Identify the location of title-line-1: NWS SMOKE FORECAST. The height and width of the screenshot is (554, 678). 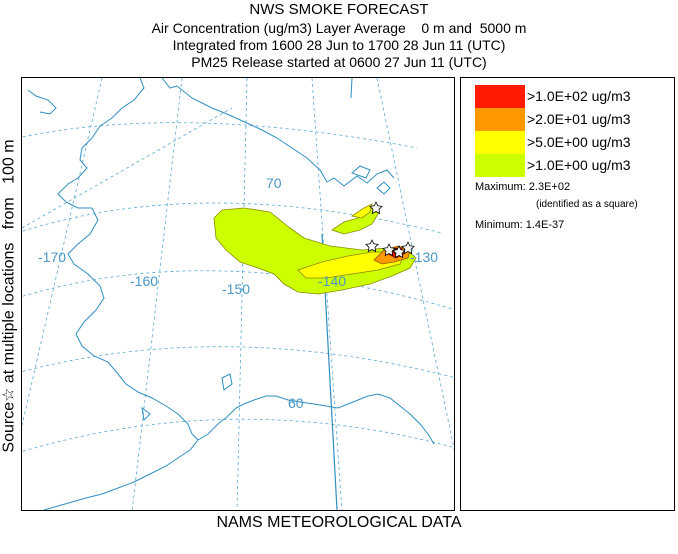
(339, 9).